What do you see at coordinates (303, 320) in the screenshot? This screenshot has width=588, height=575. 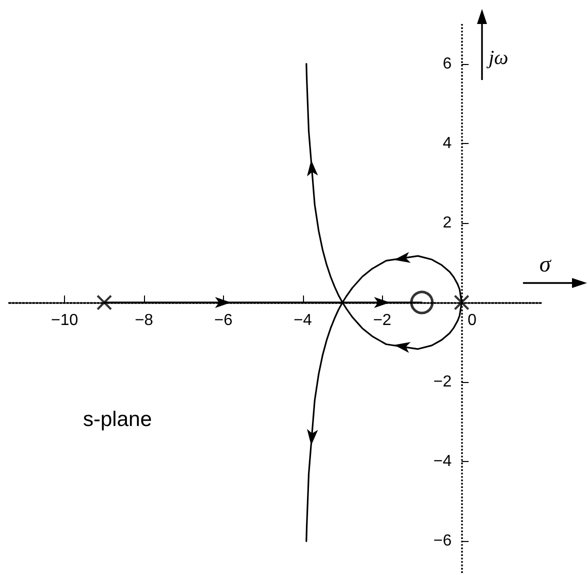 I see `x-tick-label: −4` at bounding box center [303, 320].